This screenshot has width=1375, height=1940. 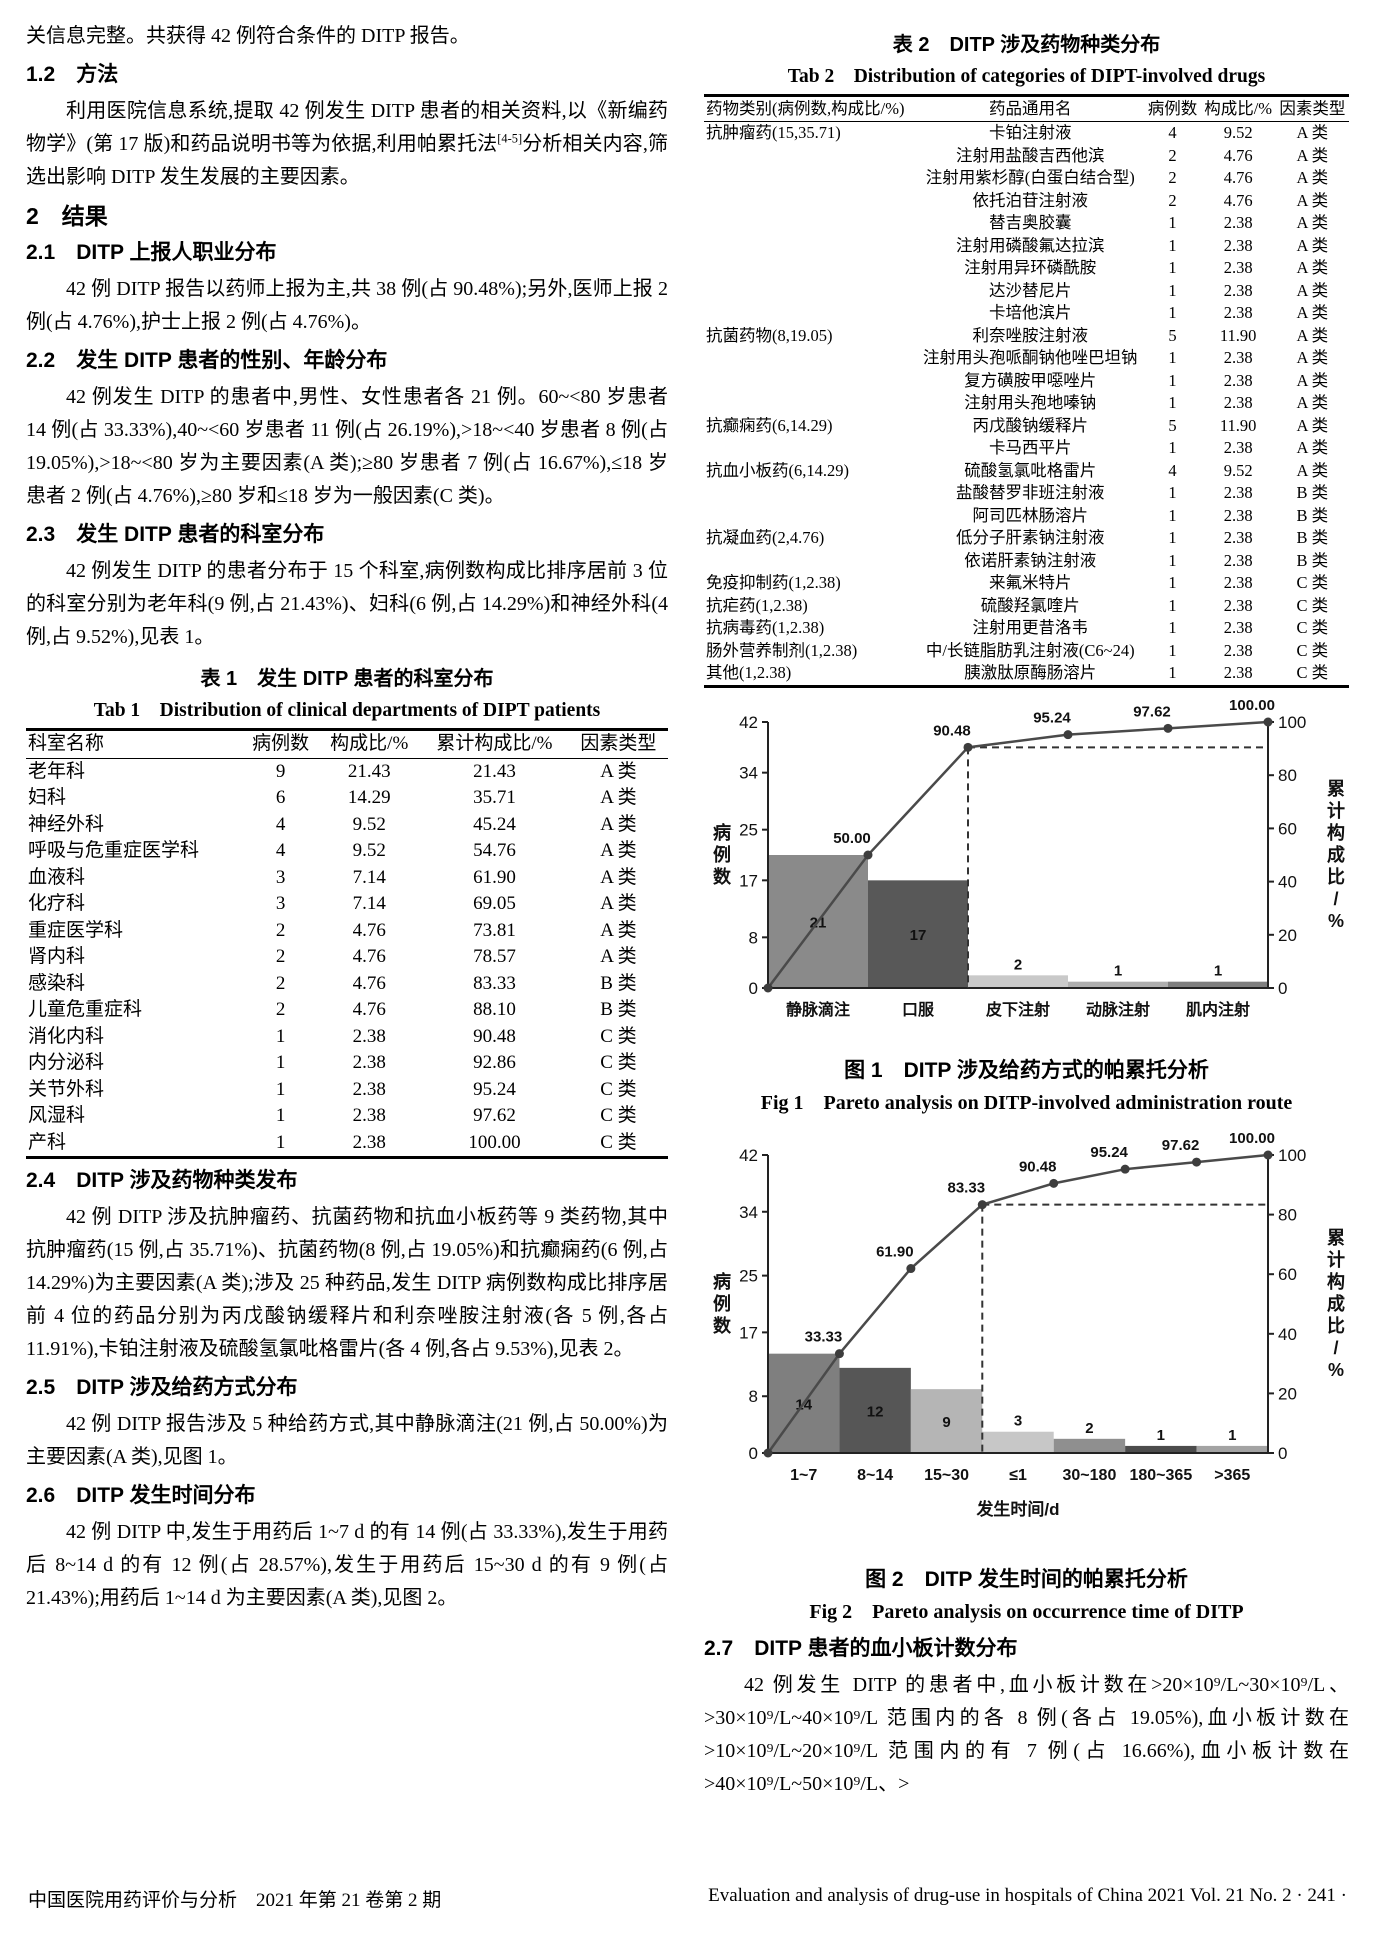 What do you see at coordinates (1030, 447) in the screenshot?
I see `table-cell: 卡马西平片` at bounding box center [1030, 447].